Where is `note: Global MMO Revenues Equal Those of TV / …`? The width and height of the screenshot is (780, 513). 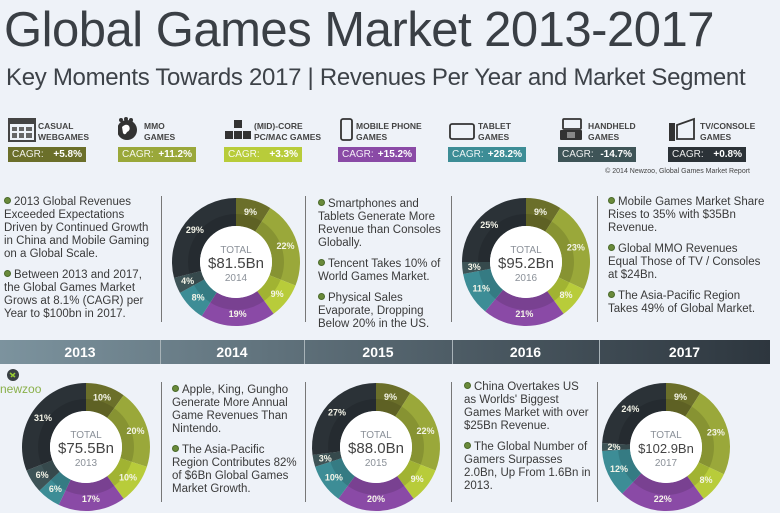
note: Global MMO Revenues Equal Those of TV / … is located at coordinates (684, 262).